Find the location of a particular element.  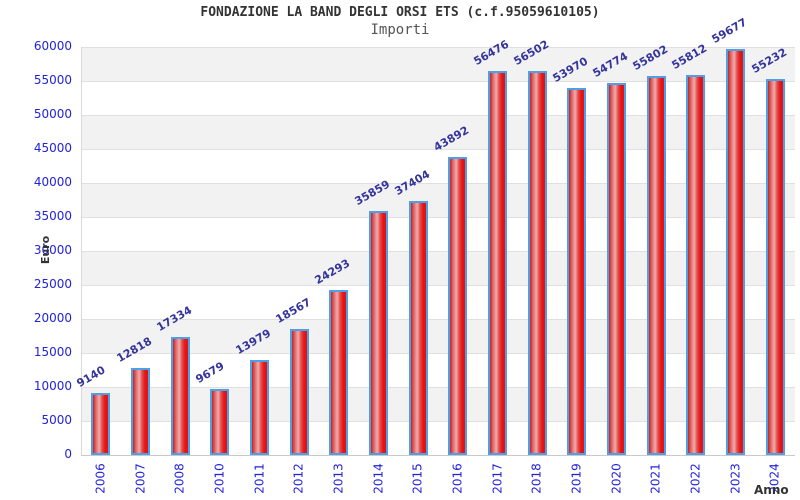

x-tick-label: 2013 is located at coordinates (338, 478).